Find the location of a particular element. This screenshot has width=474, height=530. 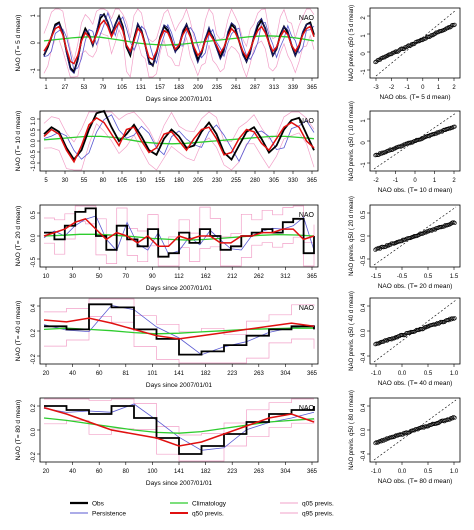

x-tick-label: 50 is located at coordinates (99, 277).